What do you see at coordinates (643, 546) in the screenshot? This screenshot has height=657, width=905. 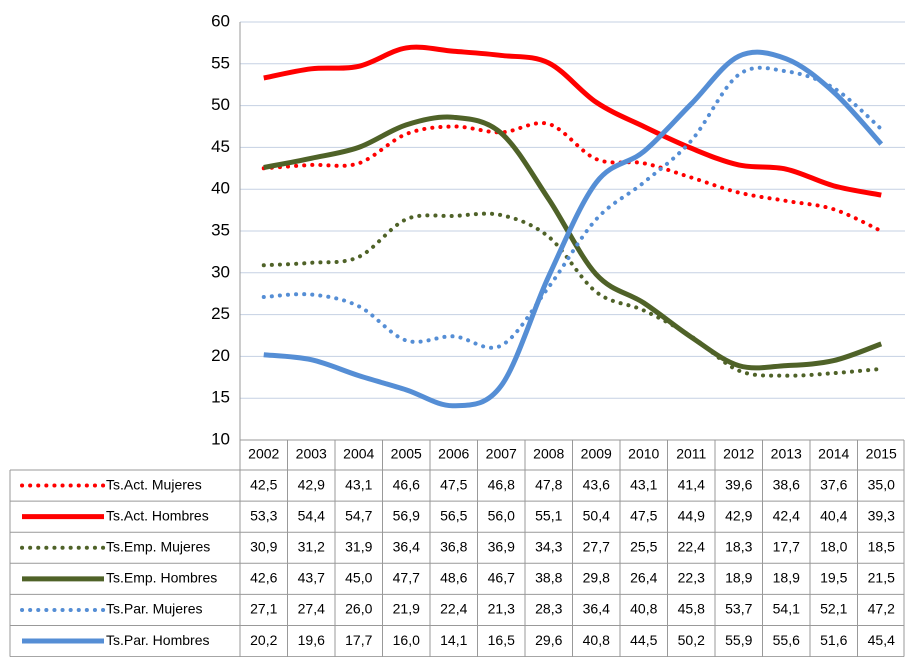 I see `table-cell: 25,5` at bounding box center [643, 546].